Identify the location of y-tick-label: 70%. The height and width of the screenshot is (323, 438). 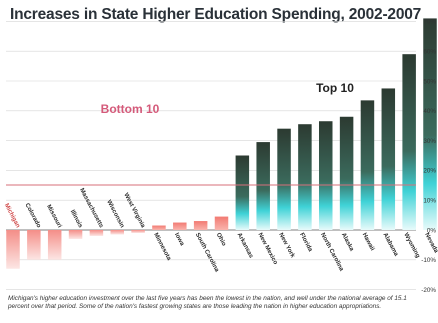
(429, 22).